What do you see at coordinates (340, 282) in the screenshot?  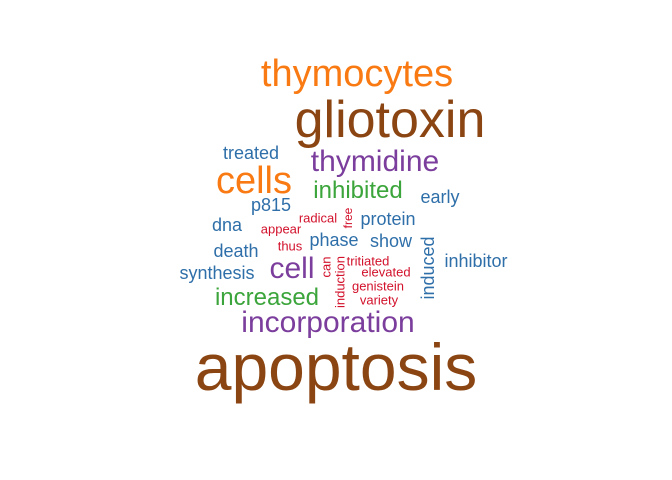 I see `word-induction: induction` at bounding box center [340, 282].